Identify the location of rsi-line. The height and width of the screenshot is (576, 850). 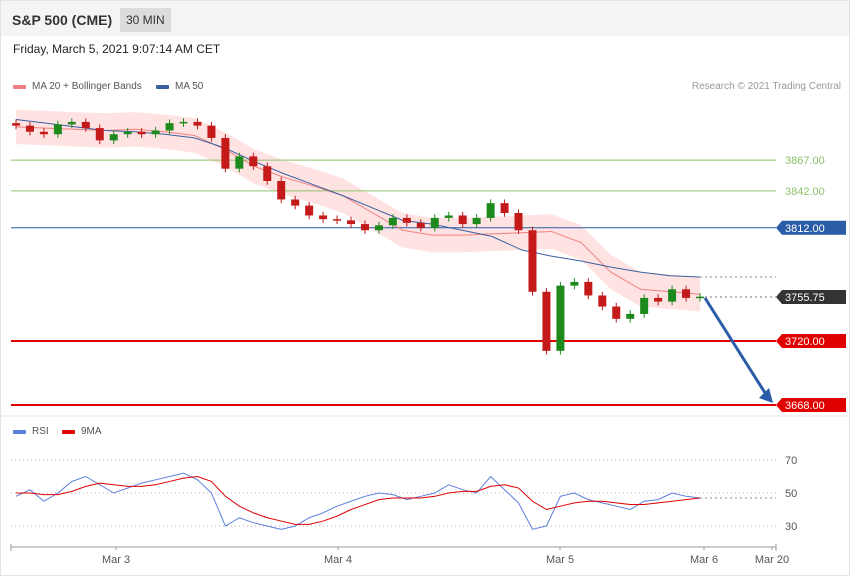
(358, 501).